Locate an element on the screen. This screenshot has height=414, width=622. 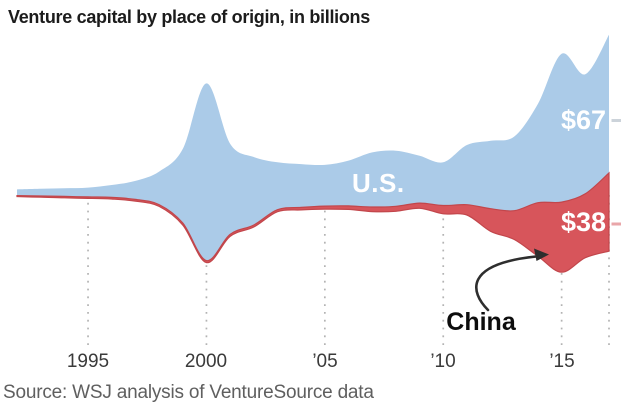
china-end-value: $38 is located at coordinates (583, 222).